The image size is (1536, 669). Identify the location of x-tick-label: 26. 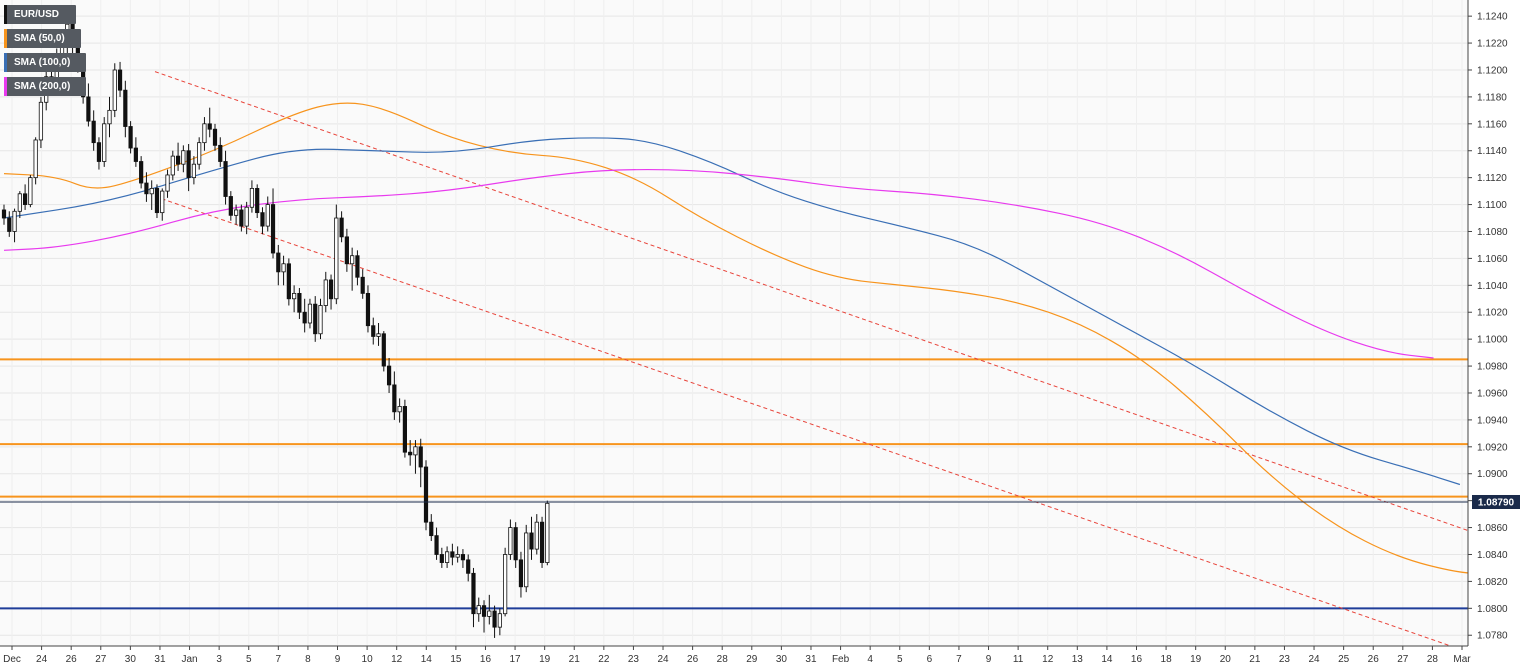
(72, 659).